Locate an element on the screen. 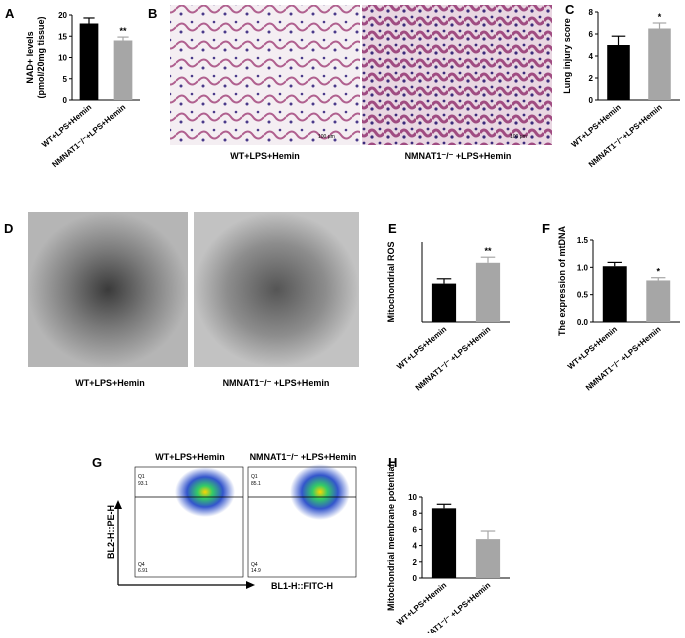  y-tick-label: 15 is located at coordinates (62, 36).